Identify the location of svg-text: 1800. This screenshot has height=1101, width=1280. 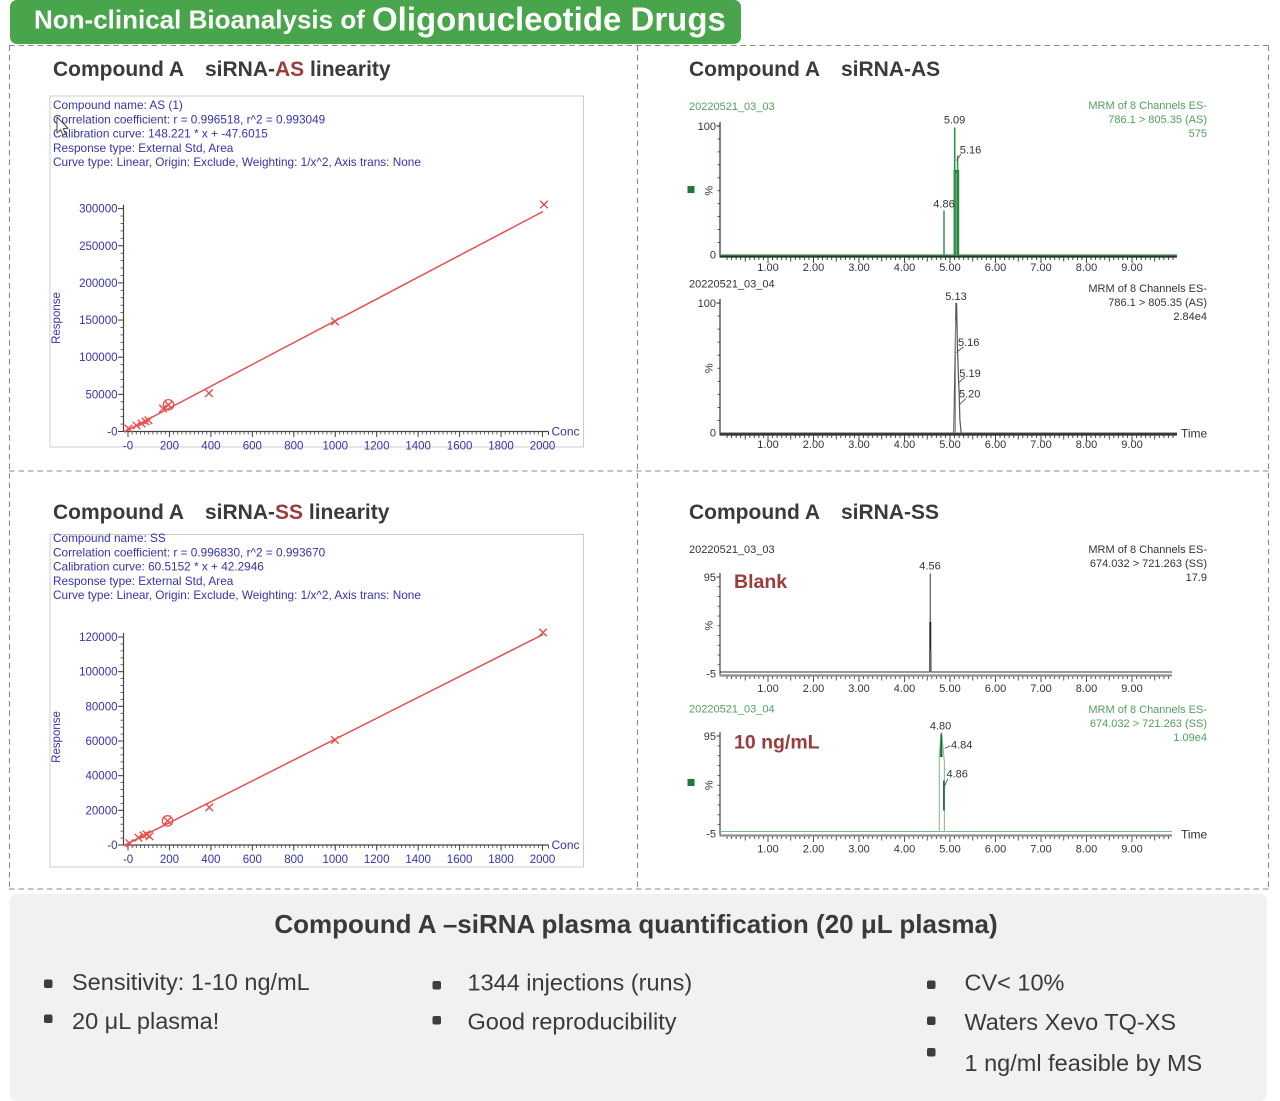
(501, 447).